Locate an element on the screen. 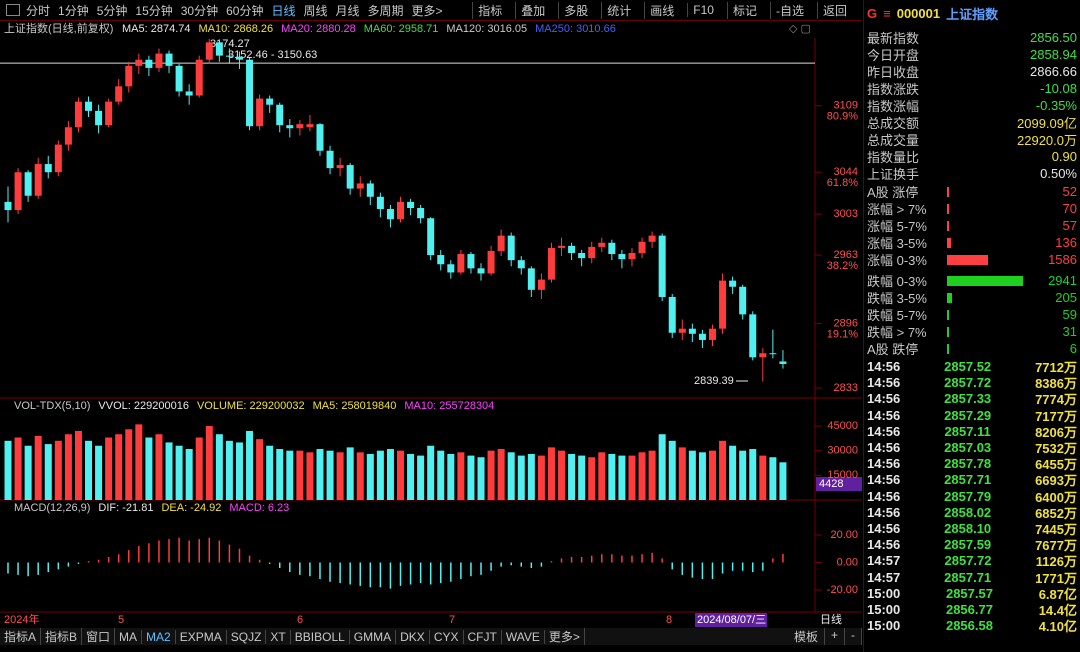  tick-price: 2857.33 is located at coordinates (968, 399).